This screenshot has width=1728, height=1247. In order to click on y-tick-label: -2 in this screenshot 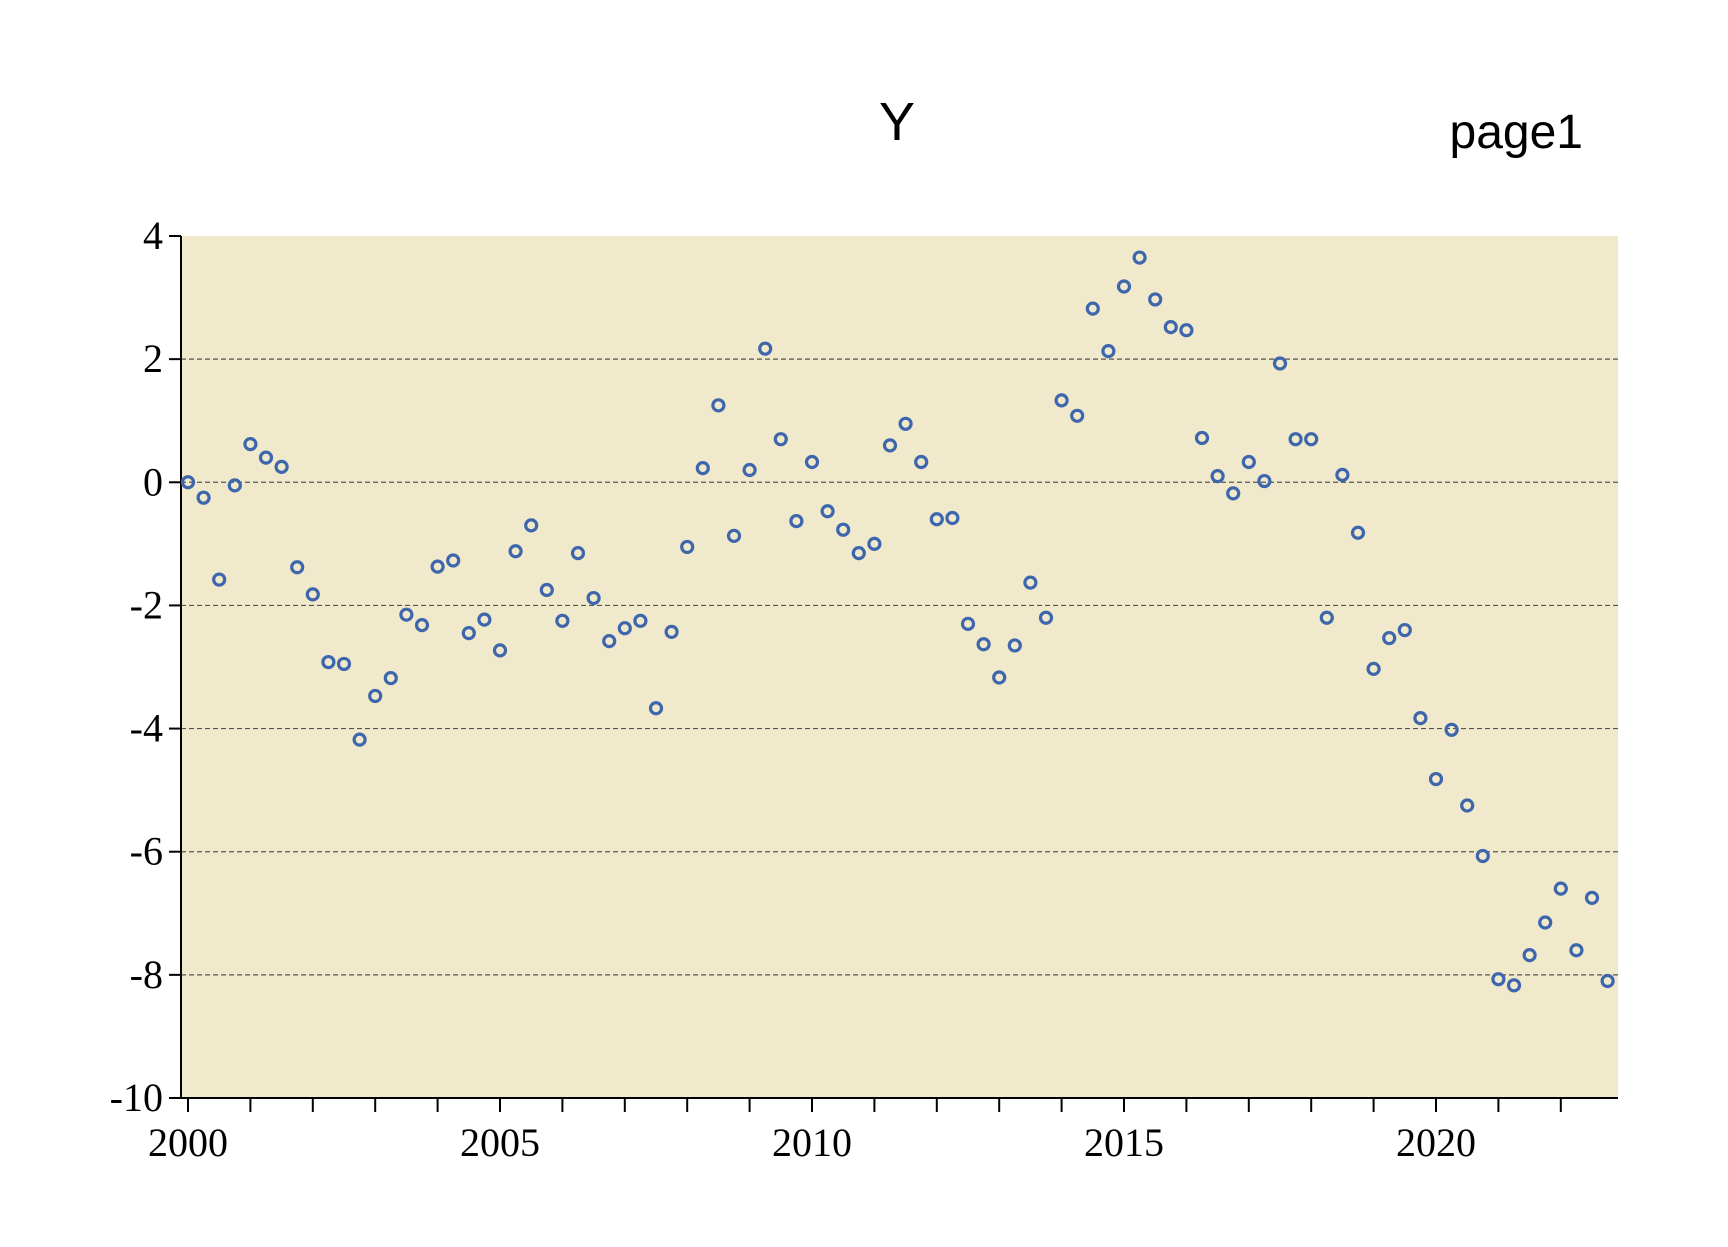, I will do `click(146, 604)`.